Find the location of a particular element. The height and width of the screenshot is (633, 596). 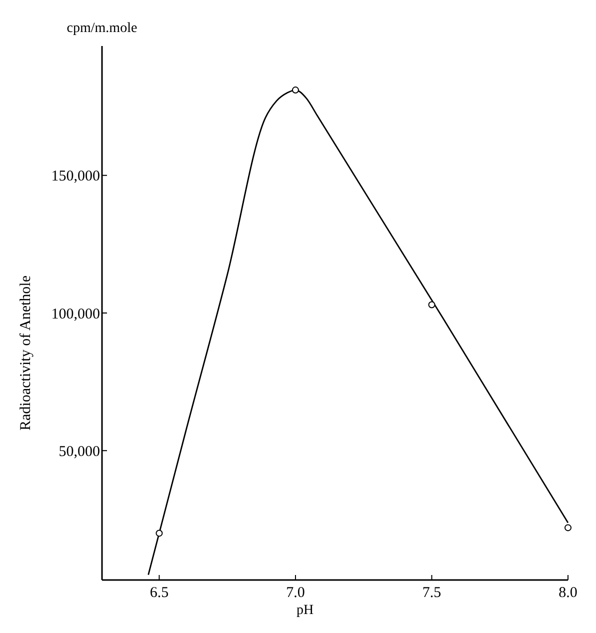

x-tick-label: 7.0 is located at coordinates (295, 593).